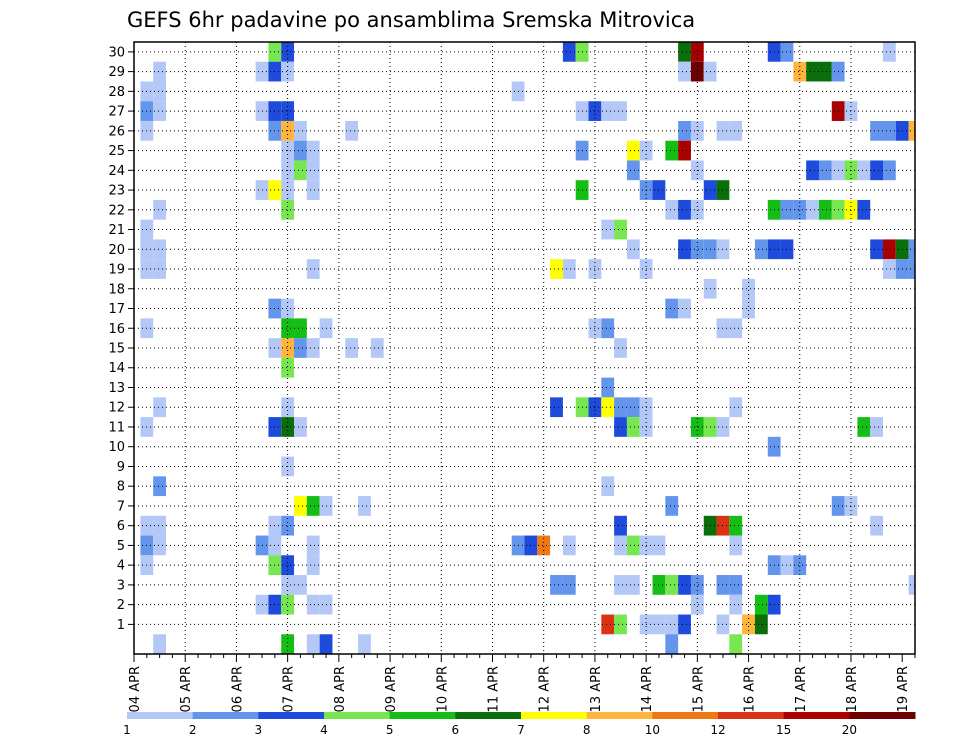 The width and height of the screenshot is (960, 742). What do you see at coordinates (442, 689) in the screenshot?
I see `x-date-label: 10 APR` at bounding box center [442, 689].